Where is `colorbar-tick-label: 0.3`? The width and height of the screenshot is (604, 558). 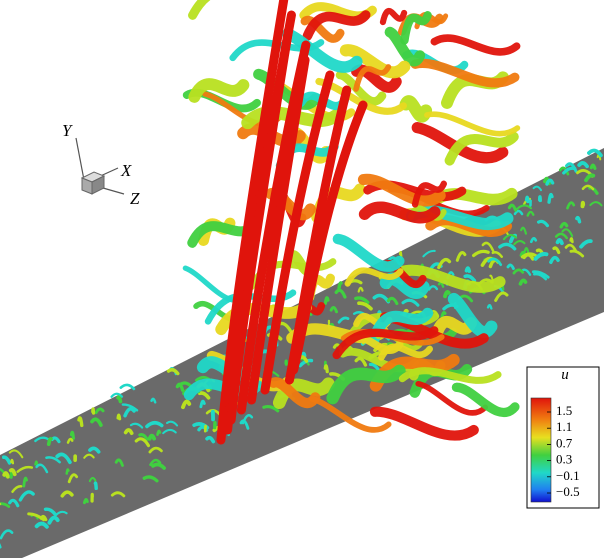 colorbar-tick-label: 0.3 is located at coordinates (564, 459).